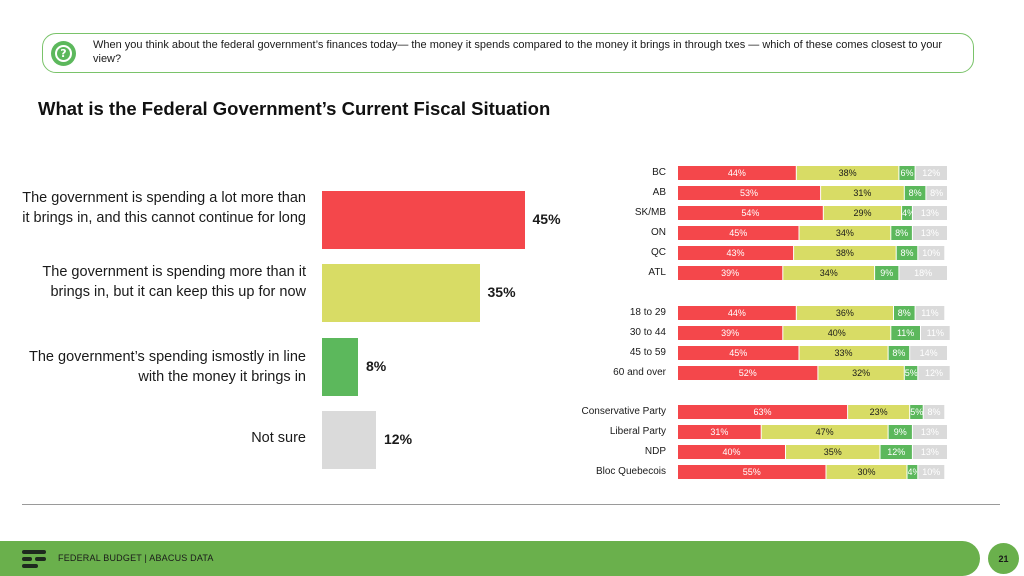 This screenshot has width=1024, height=576. What do you see at coordinates (866, 472) in the screenshot?
I see `stack-segment-label: 30%` at bounding box center [866, 472].